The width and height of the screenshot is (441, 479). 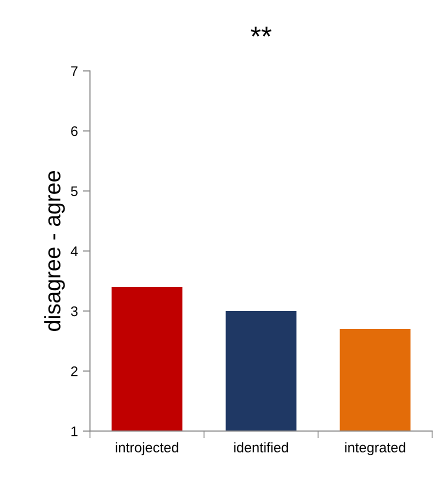 I want to click on y-tick-label: 3, so click(x=74, y=311).